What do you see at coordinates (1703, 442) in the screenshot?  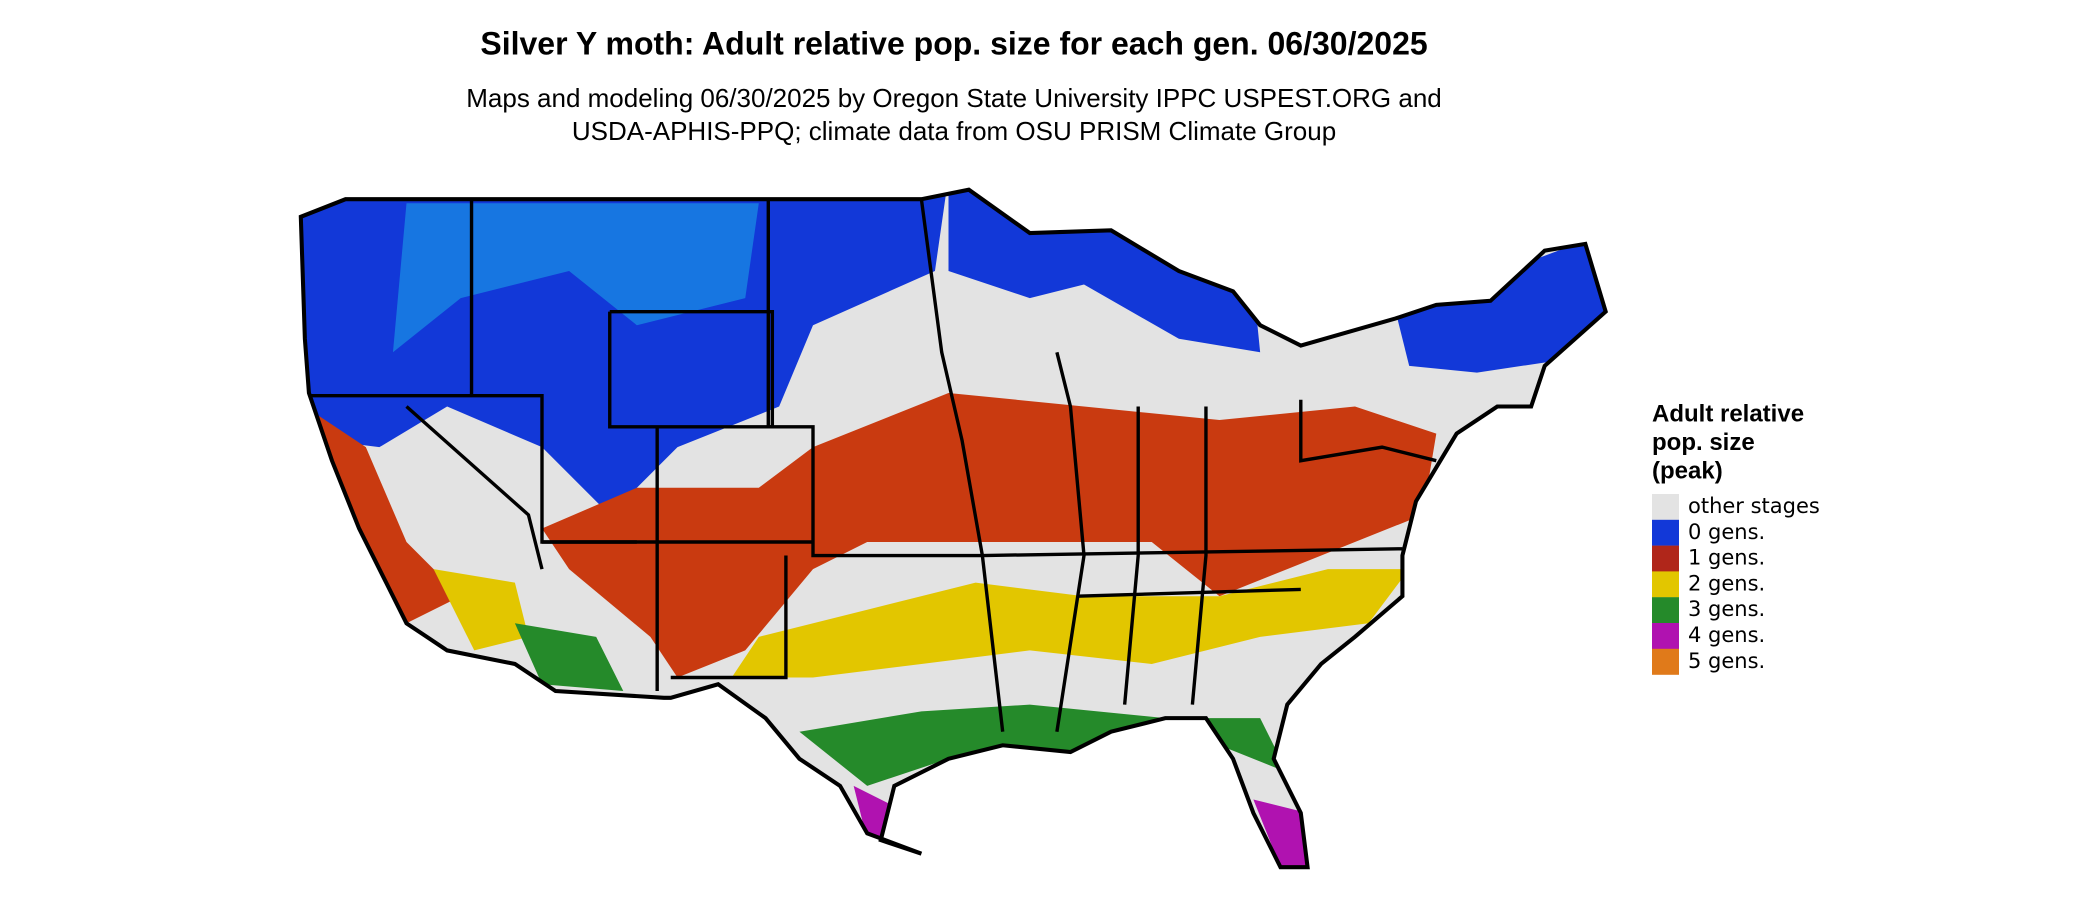 I see `legend-title: pop. size` at bounding box center [1703, 442].